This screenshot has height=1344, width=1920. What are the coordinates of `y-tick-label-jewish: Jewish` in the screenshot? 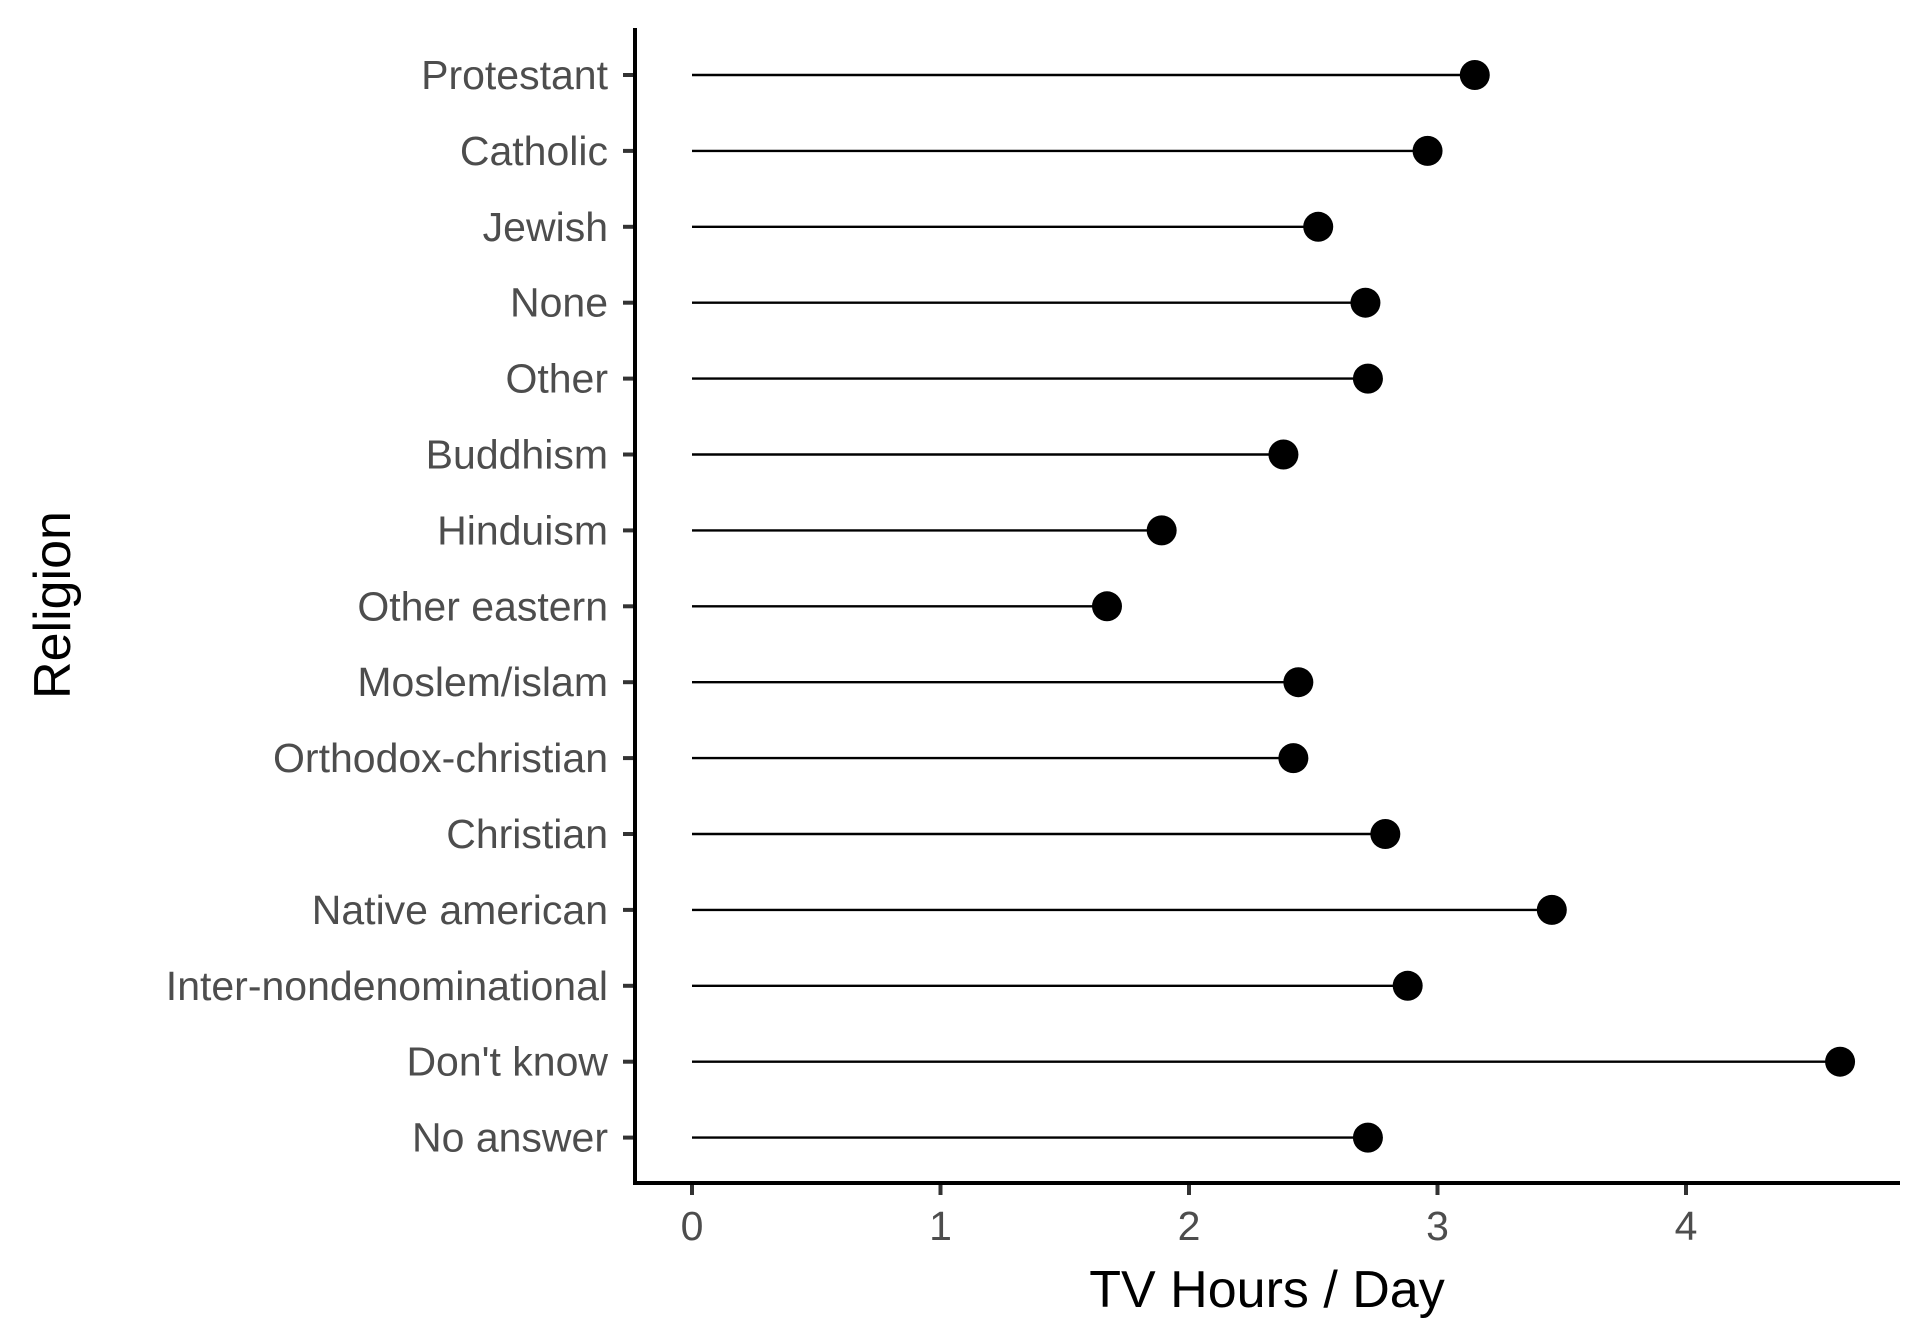 It's located at (545, 227).